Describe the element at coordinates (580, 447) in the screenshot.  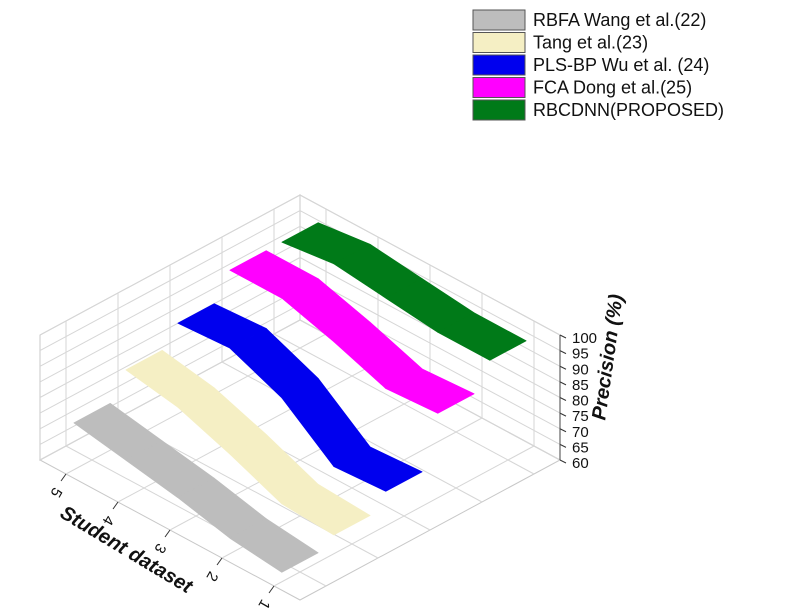
I see `z-tick-label: 65` at that location.